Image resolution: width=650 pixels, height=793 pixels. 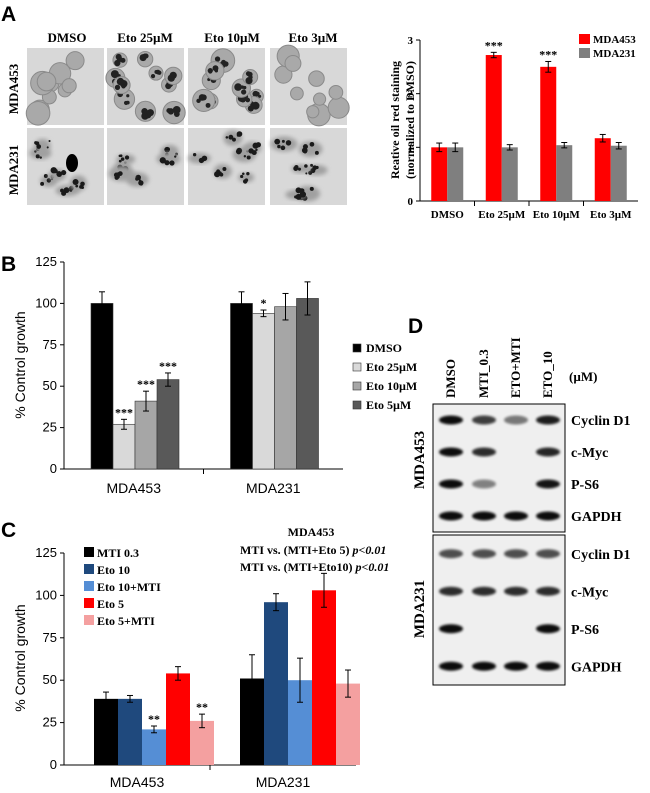 What do you see at coordinates (264, 303) in the screenshot?
I see `significance-label: *` at bounding box center [264, 303].